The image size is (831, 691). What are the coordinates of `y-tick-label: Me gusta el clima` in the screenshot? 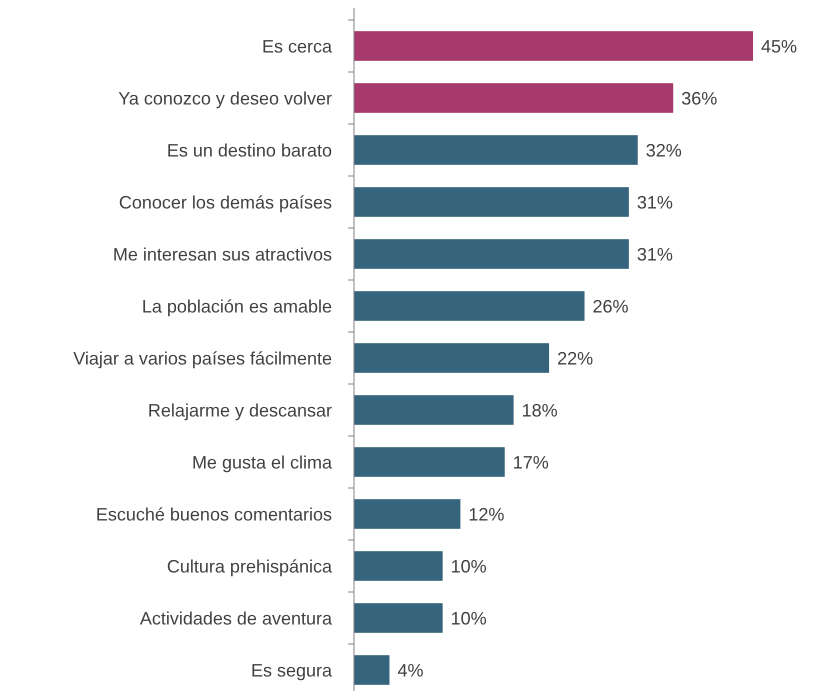 It's located at (262, 462).